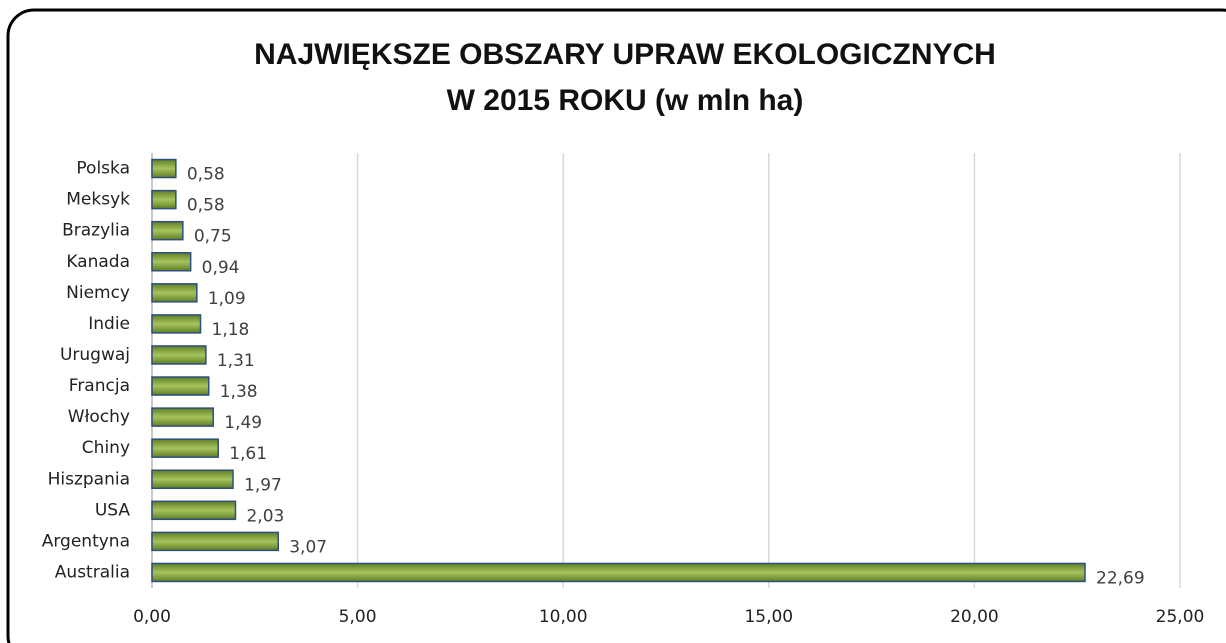 The image size is (1226, 643). Describe the element at coordinates (768, 617) in the screenshot. I see `x-tick-label: 15,00` at that location.